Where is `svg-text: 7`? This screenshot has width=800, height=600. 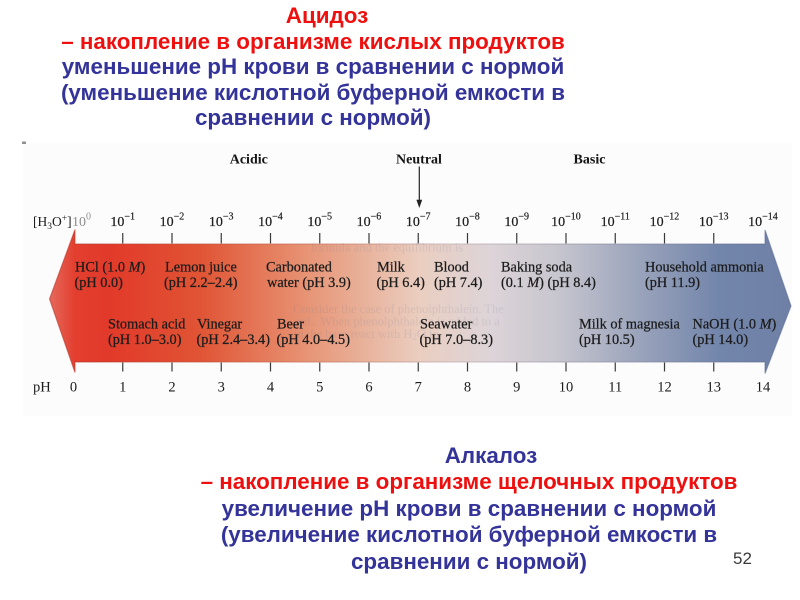 svg-text: 7 is located at coordinates (418, 388).